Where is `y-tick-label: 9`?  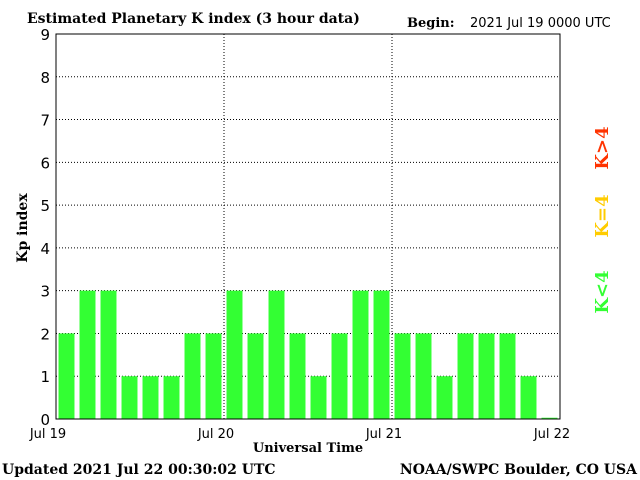
y-tick-label: 9 is located at coordinates (45, 35).